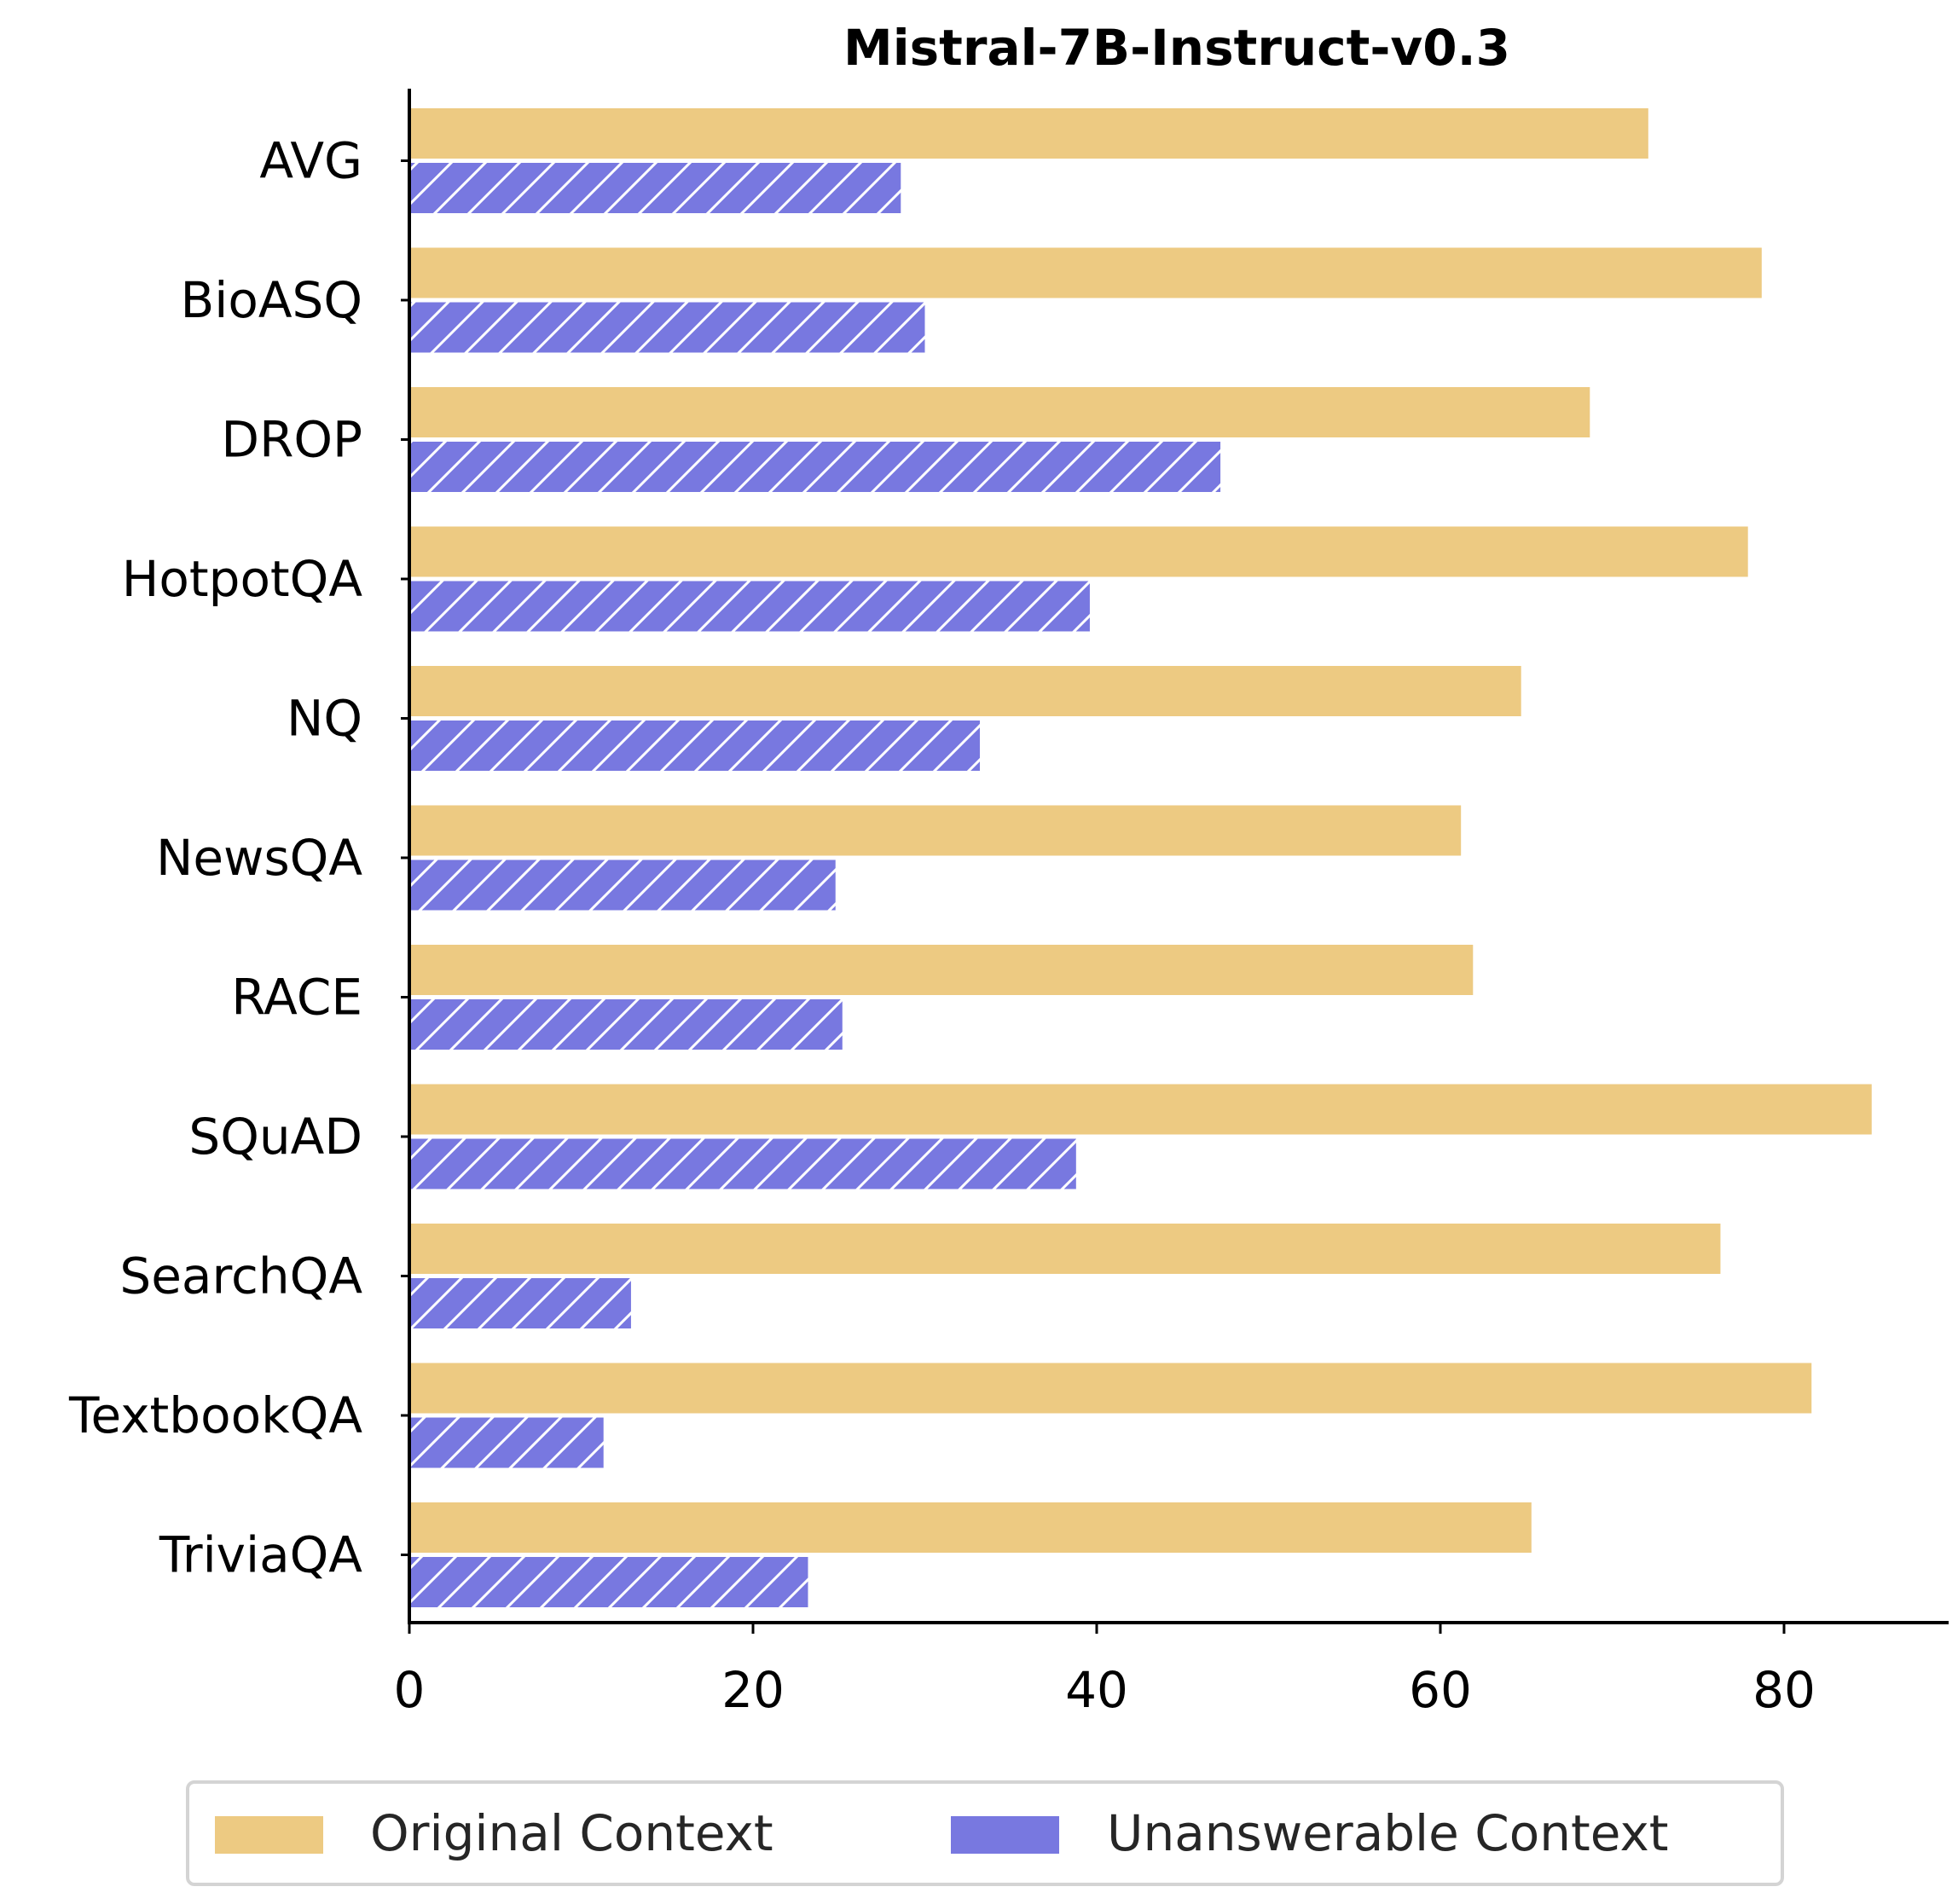  I want to click on y-tick-label: RACE, so click(296, 998).